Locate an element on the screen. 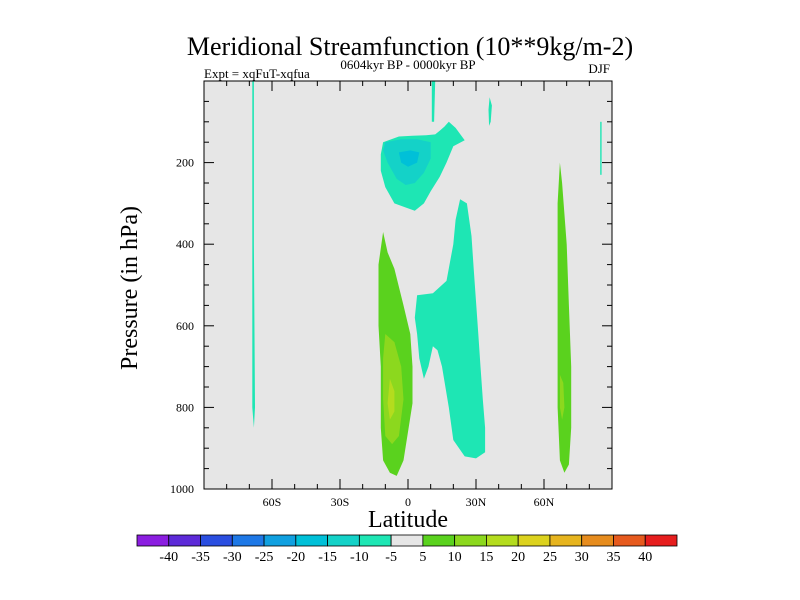 The image size is (800, 600). colorbar-label: -40 is located at coordinates (168, 557).